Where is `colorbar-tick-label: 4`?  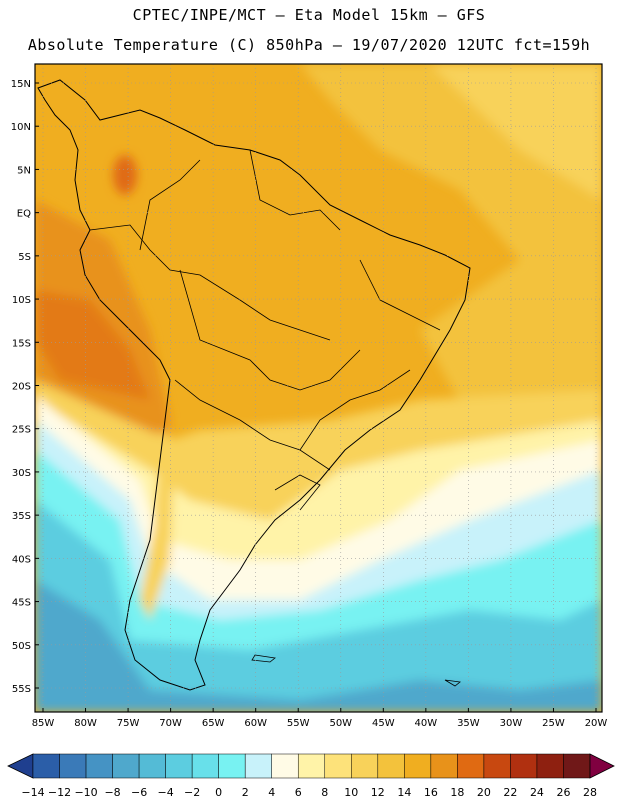
colorbar-tick-label: 4 is located at coordinates (271, 792).